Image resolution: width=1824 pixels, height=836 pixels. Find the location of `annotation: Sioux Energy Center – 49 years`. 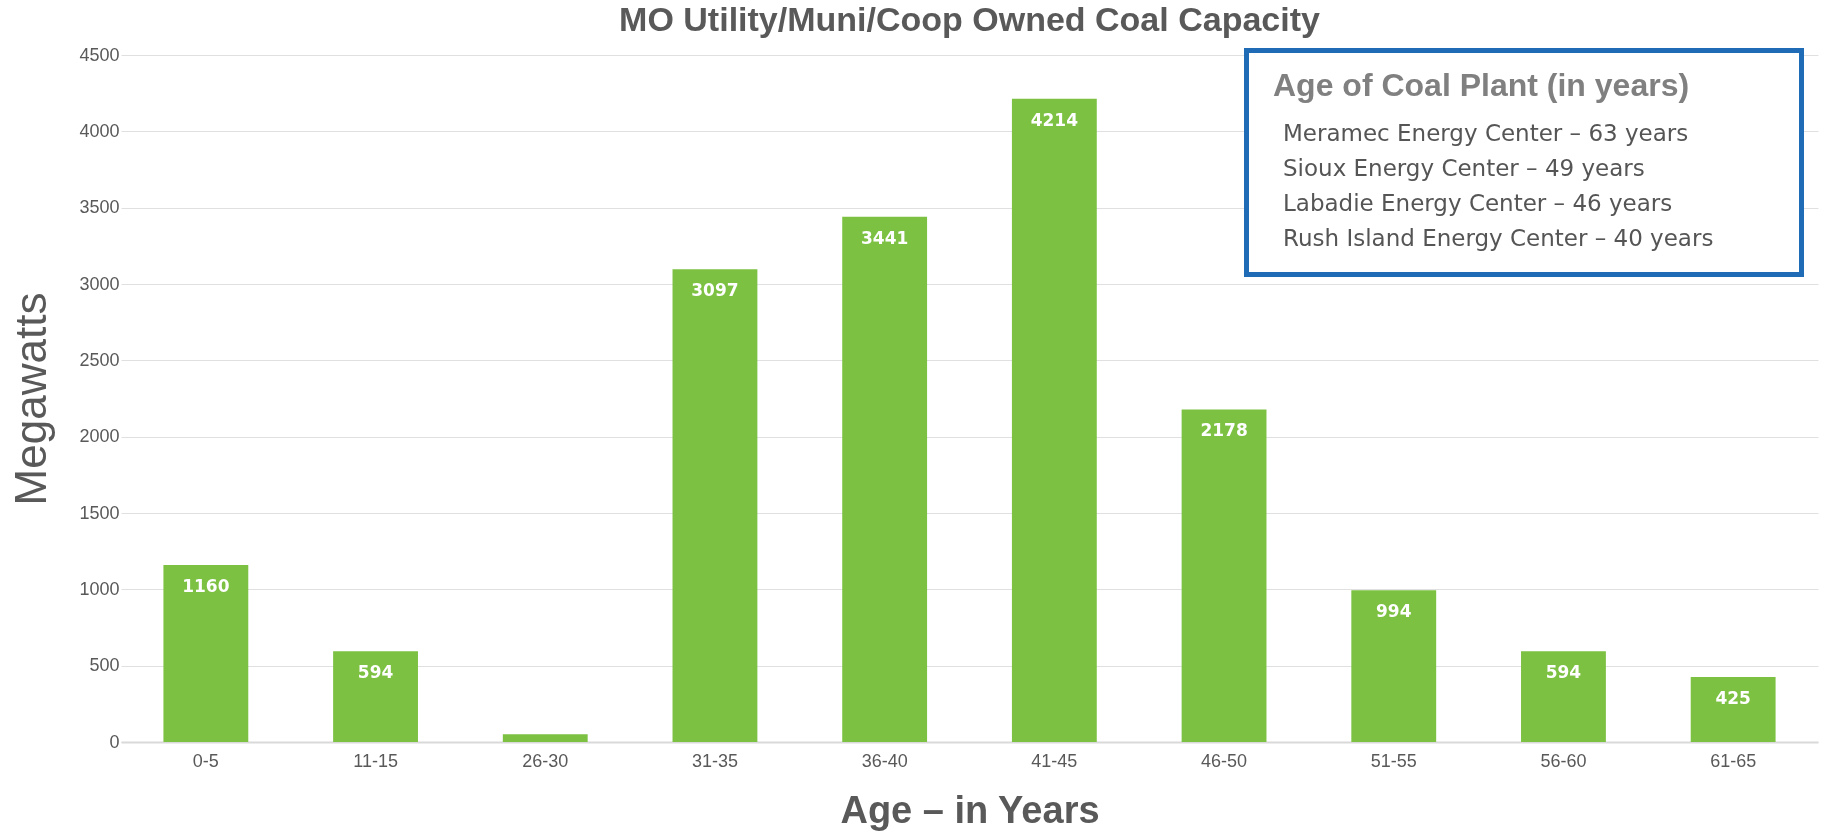

annotation: Sioux Energy Center – 49 years is located at coordinates (1464, 168).